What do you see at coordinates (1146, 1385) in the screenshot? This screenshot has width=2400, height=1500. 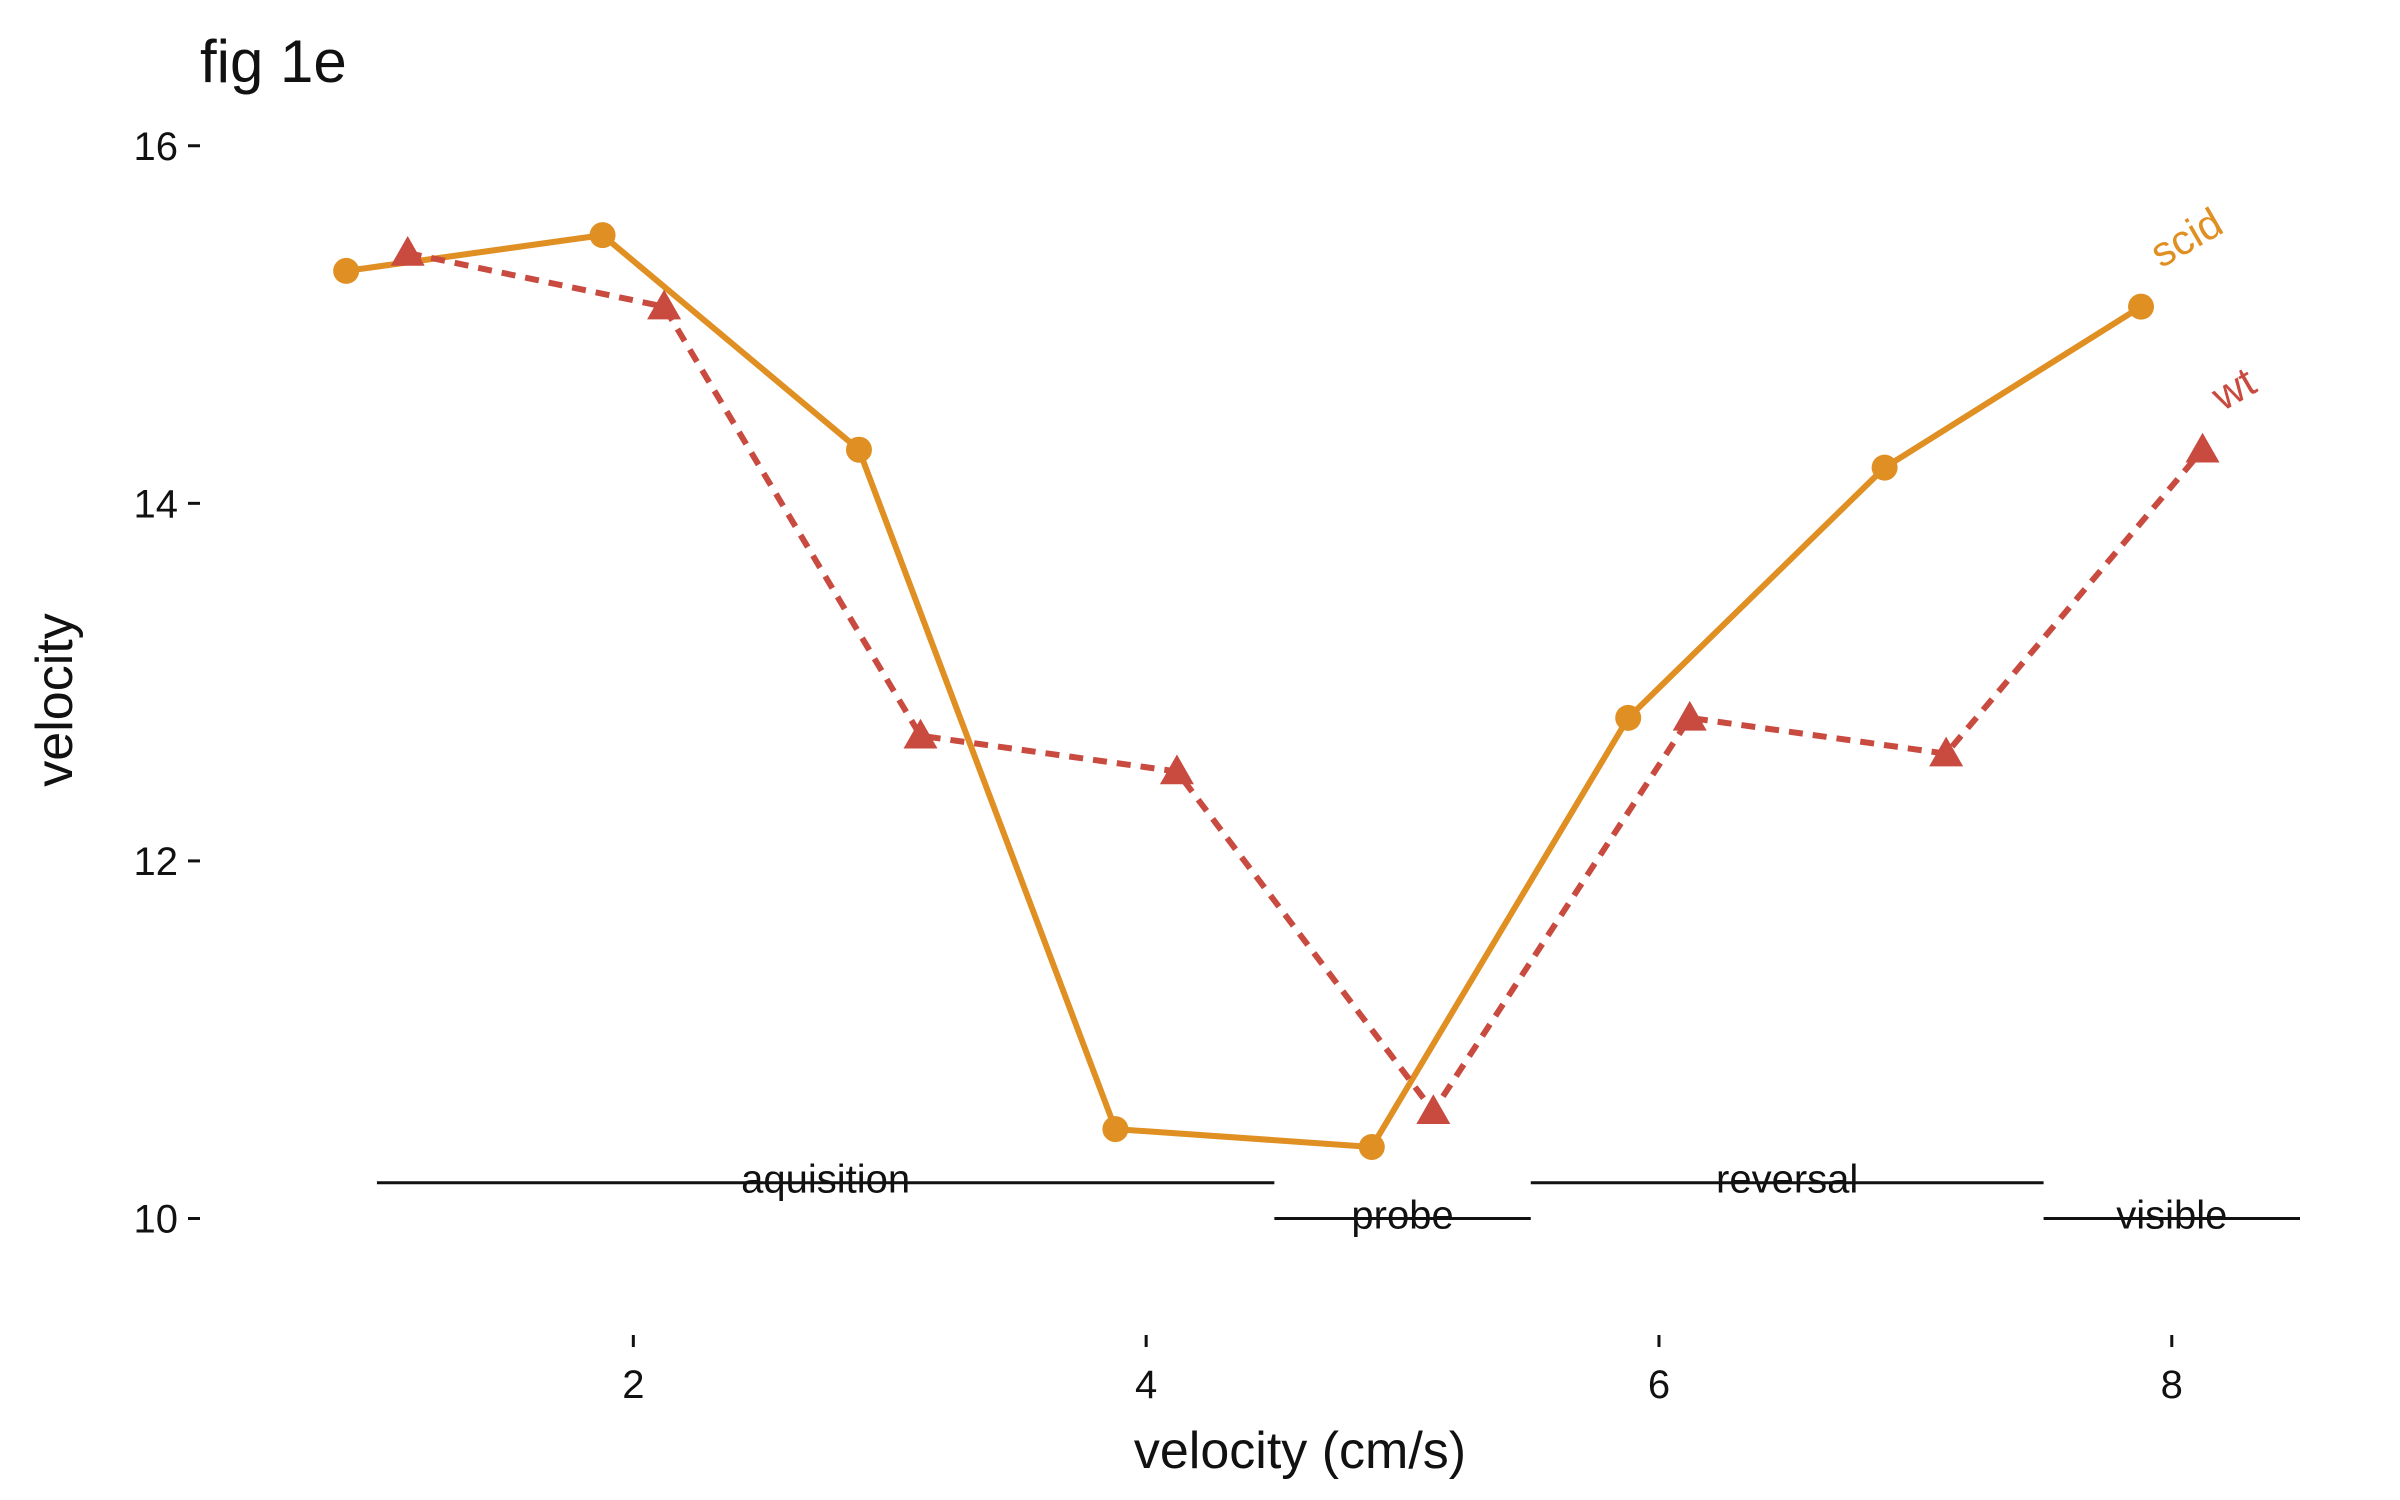 I see `x-tick-label: 4` at bounding box center [1146, 1385].